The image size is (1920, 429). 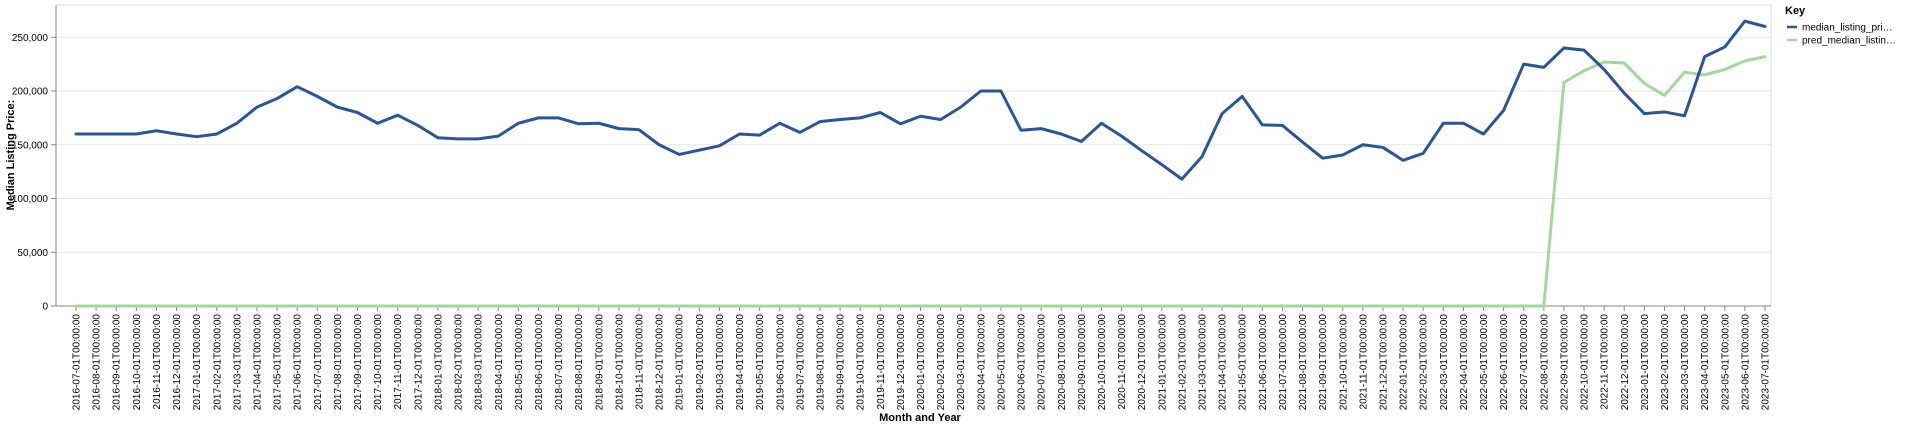 I want to click on x-tick-label: 2021-07-01T00:00:00, so click(x=1283, y=362).